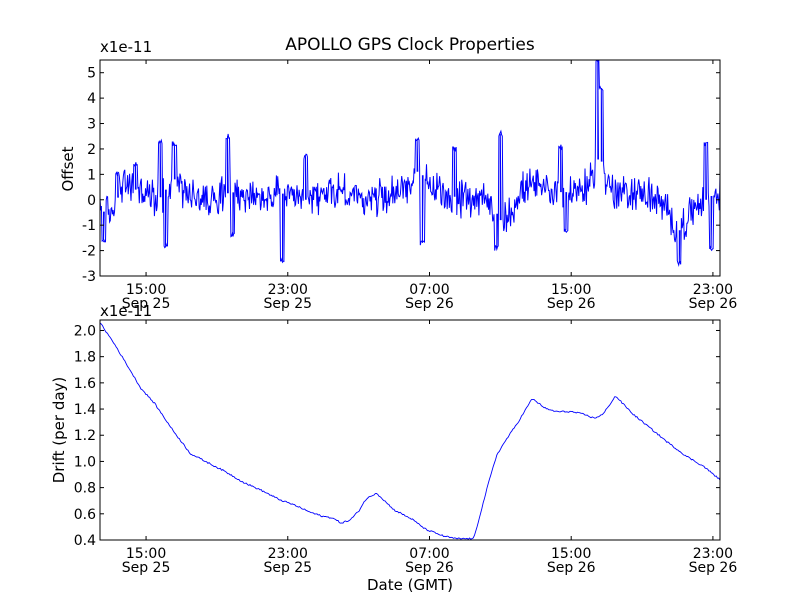 This screenshot has height=600, width=800. I want to click on offset-ytick-label: 0, so click(91, 201).